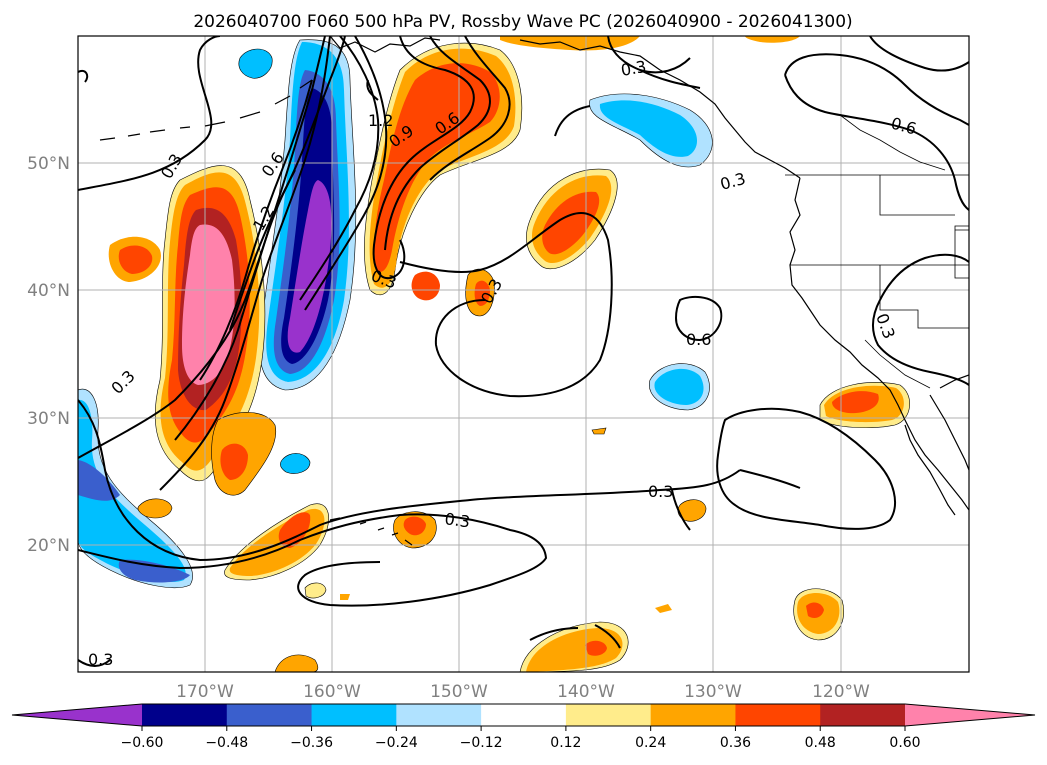 The height and width of the screenshot is (765, 1047). What do you see at coordinates (48, 419) in the screenshot?
I see `lat-label: 30°N` at bounding box center [48, 419].